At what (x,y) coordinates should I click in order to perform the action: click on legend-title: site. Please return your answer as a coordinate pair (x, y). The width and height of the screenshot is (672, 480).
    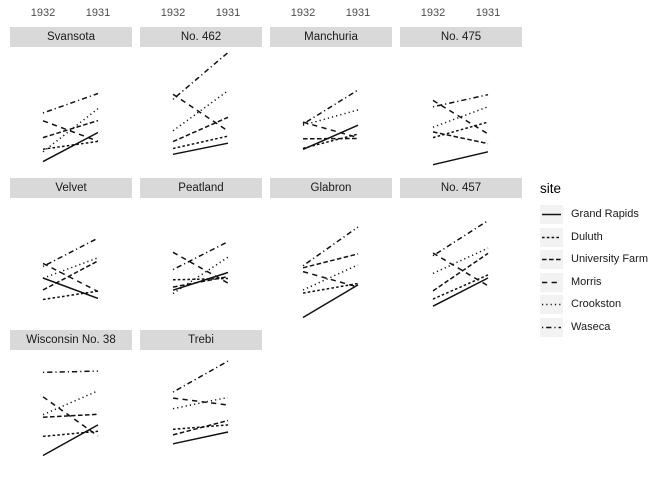
    Looking at the image, I should click on (551, 188).